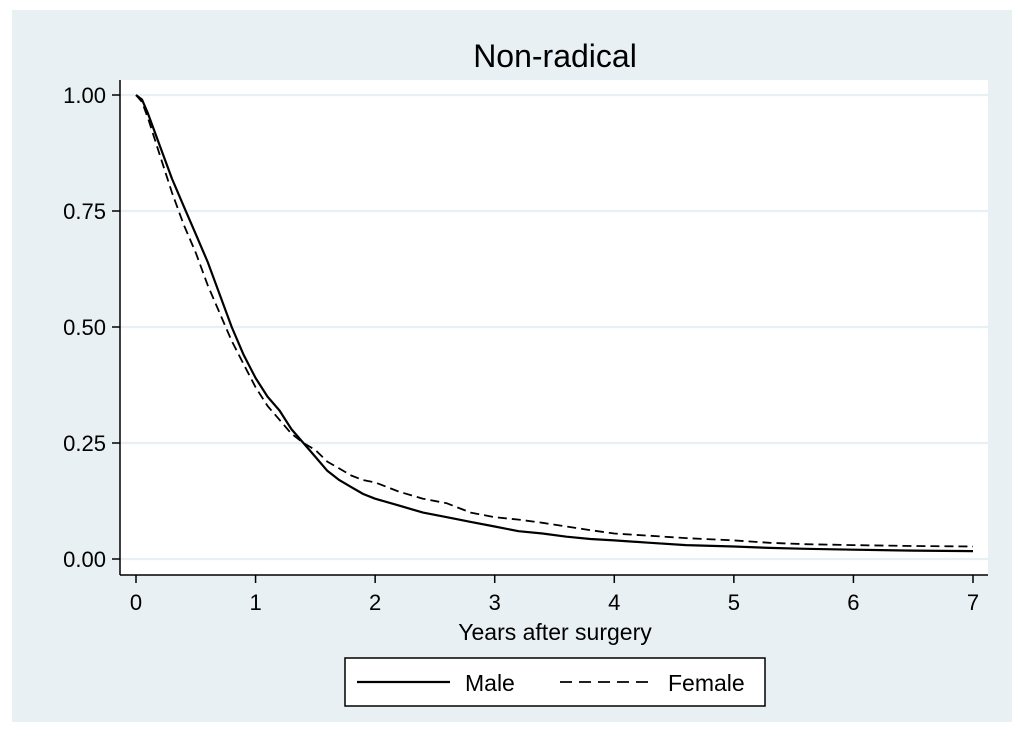  I want to click on y-tick-label: 0.75, so click(84, 211).